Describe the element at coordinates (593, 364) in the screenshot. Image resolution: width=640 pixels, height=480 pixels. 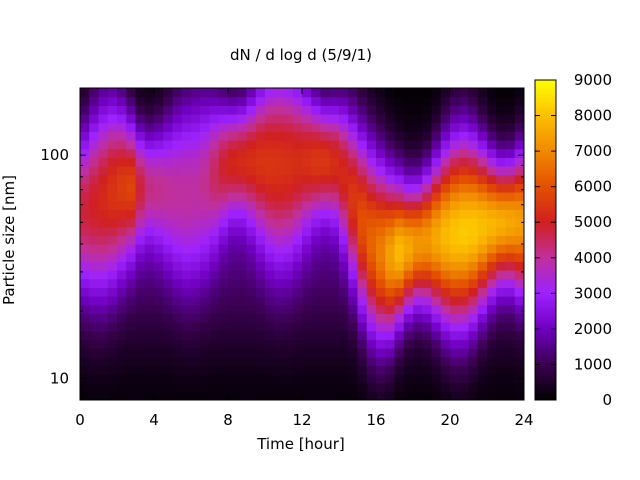
I see `colorbar-tick-label: 1000` at that location.